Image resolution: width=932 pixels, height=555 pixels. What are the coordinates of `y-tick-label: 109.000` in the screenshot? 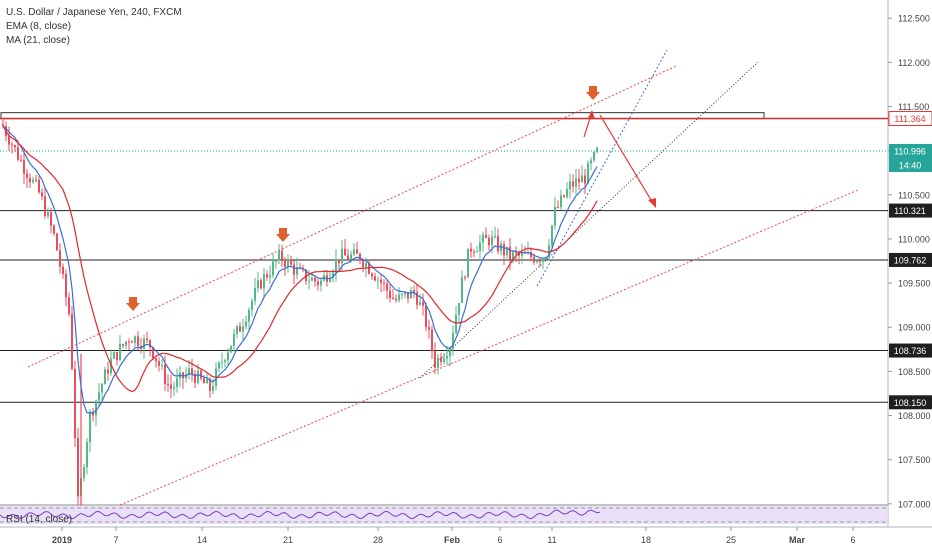 It's located at (914, 328).